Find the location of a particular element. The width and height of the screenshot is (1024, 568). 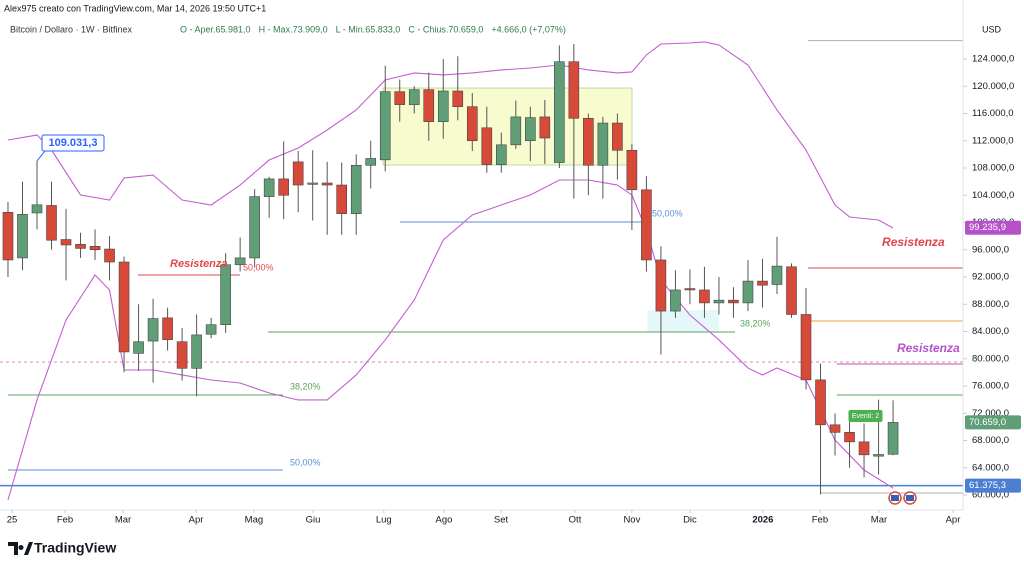

ohlc-value: O - Aper.65.981,0 is located at coordinates (215, 29).